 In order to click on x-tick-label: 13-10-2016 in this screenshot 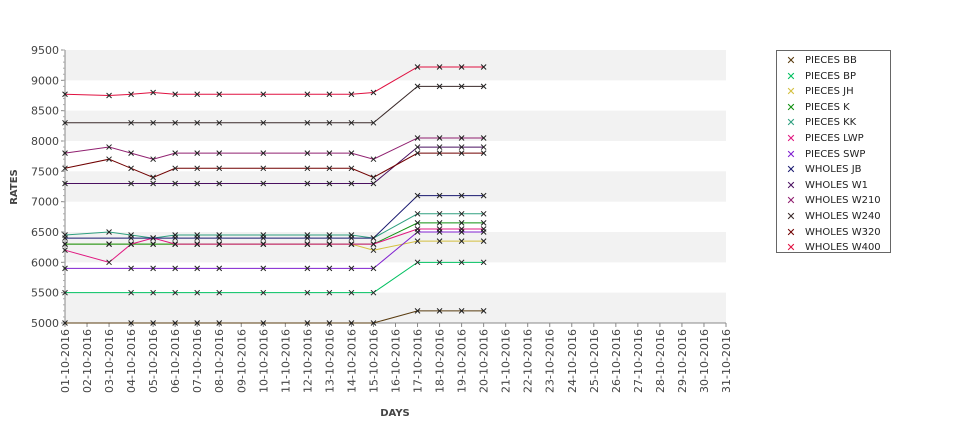, I will do `click(329, 361)`.